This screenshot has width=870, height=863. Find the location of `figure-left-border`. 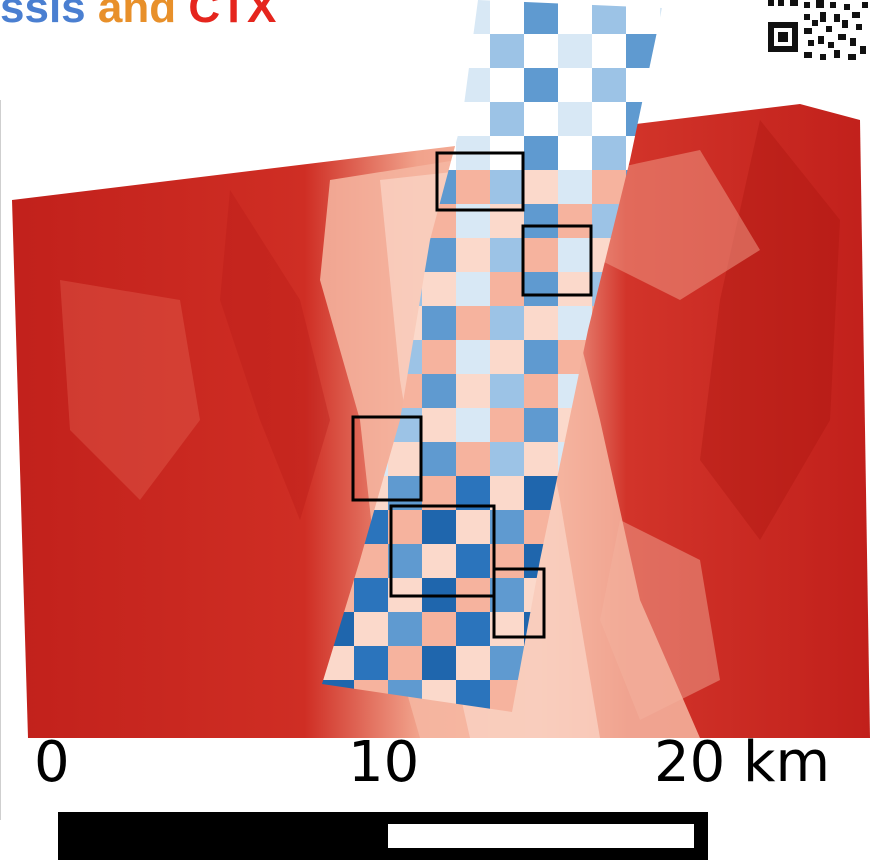

figure-left-border is located at coordinates (0, 460).